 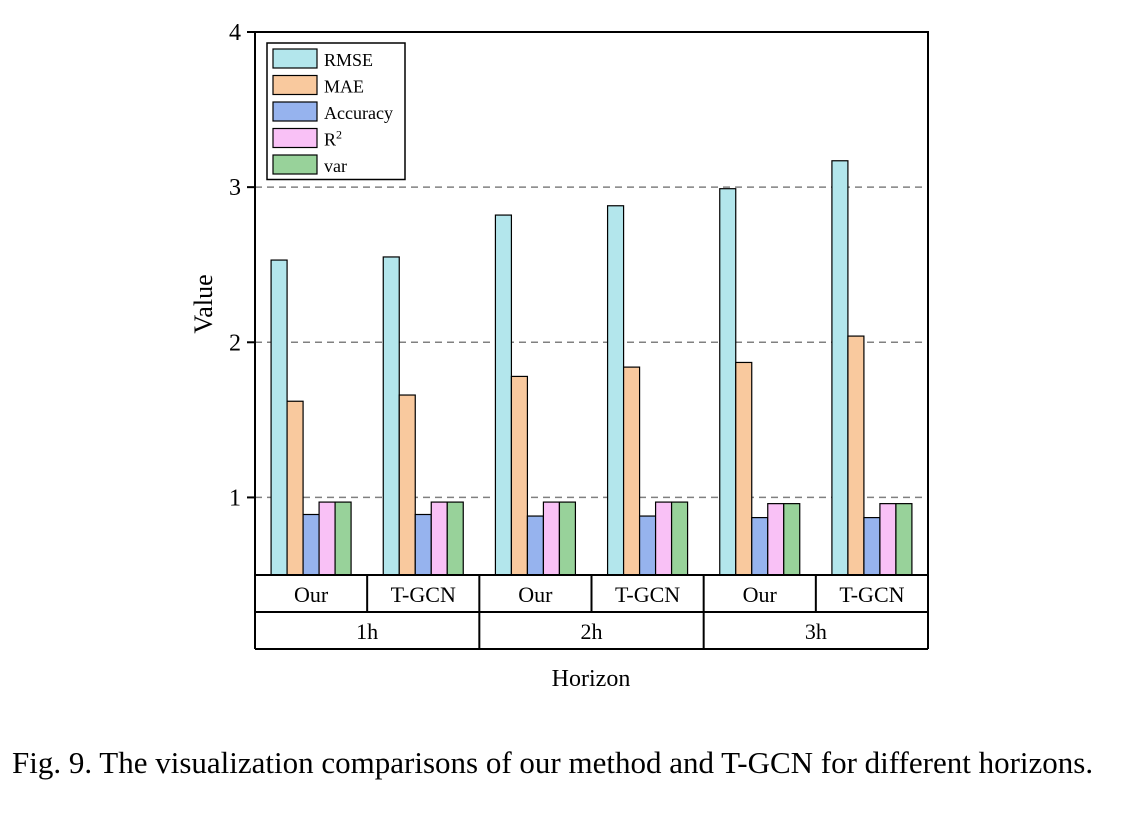 What do you see at coordinates (203, 303) in the screenshot?
I see `y-axis-label: Value` at bounding box center [203, 303].